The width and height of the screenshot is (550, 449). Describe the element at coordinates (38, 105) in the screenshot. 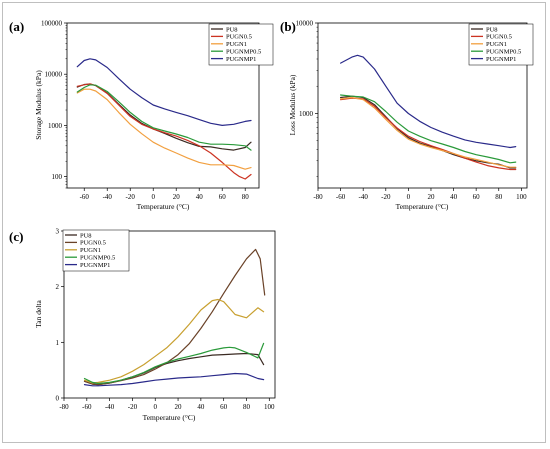

I see `y-axis-label: Storage Modulus (kPa)` at that location.